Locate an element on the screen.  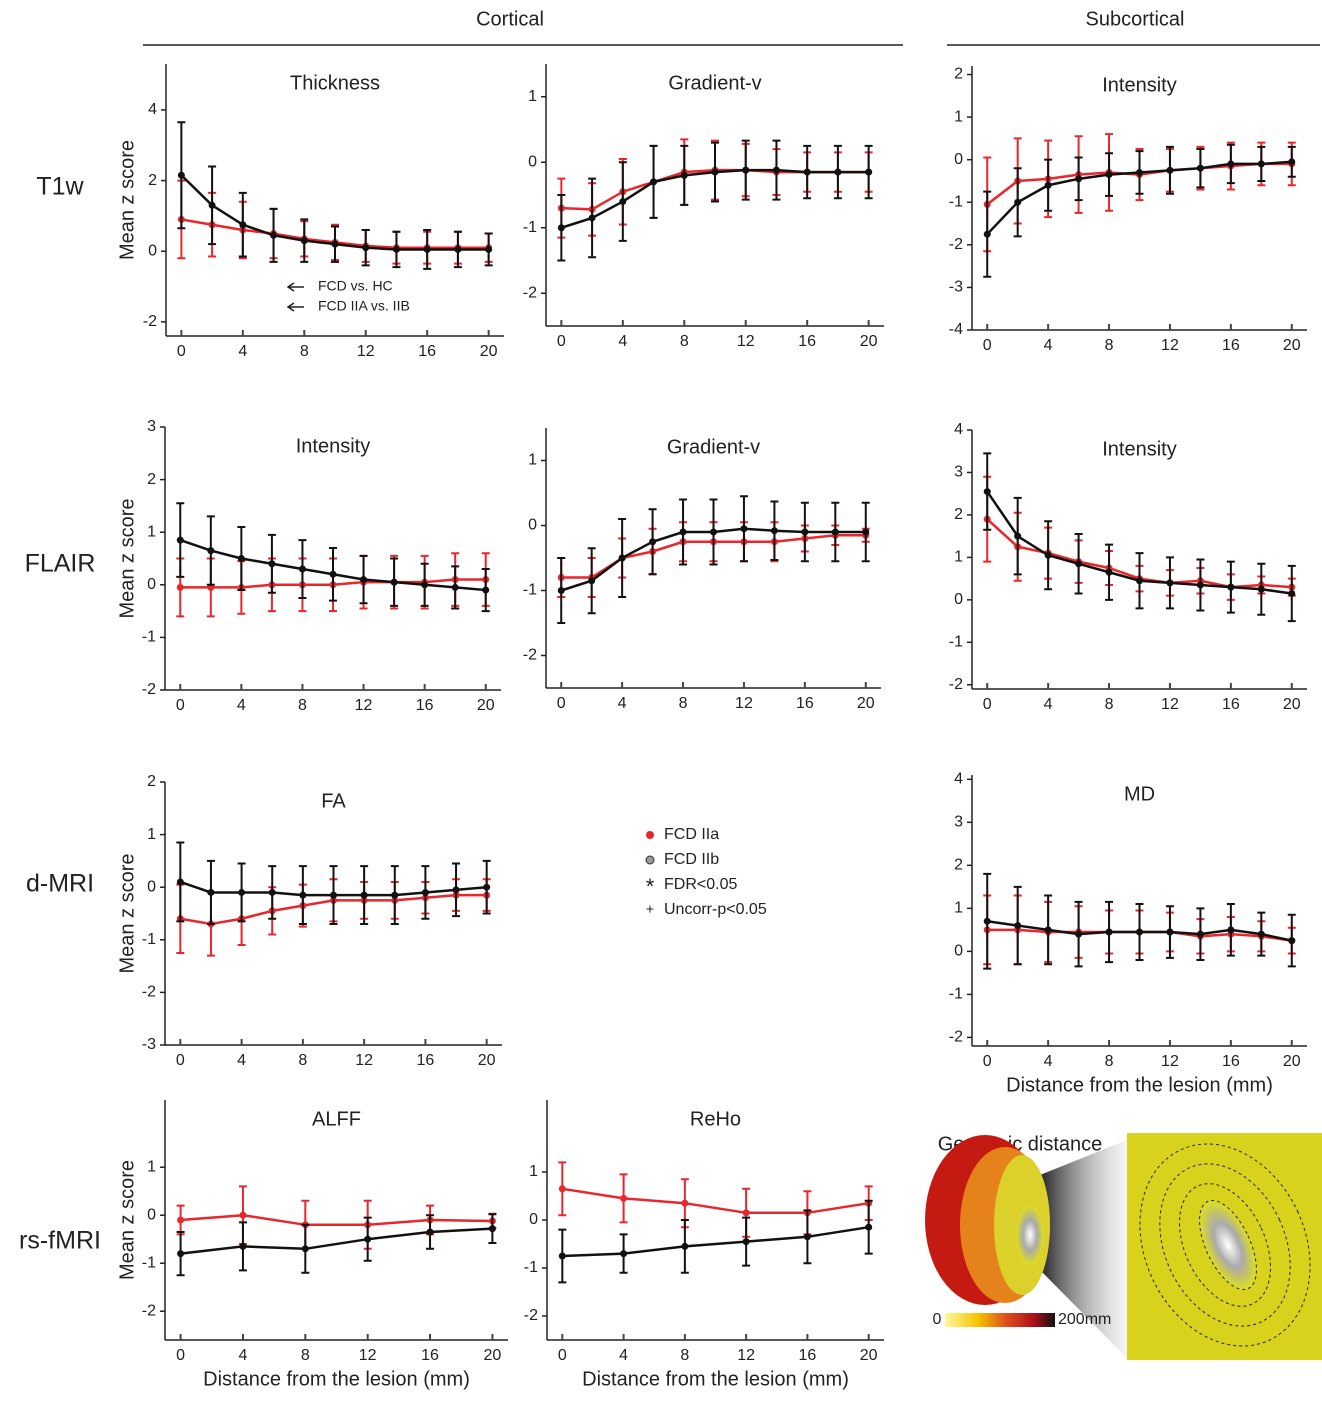
row-label: d-MRI is located at coordinates (60, 884).